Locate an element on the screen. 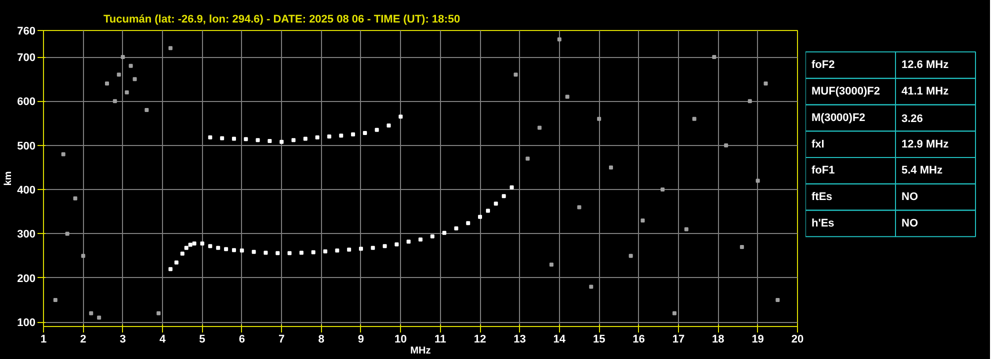  chart-title: Tucumán (lat: -26.9, lon: 294.6) - DATE: 2025 08 06 - TIME (UT): 18:50 is located at coordinates (282, 20).